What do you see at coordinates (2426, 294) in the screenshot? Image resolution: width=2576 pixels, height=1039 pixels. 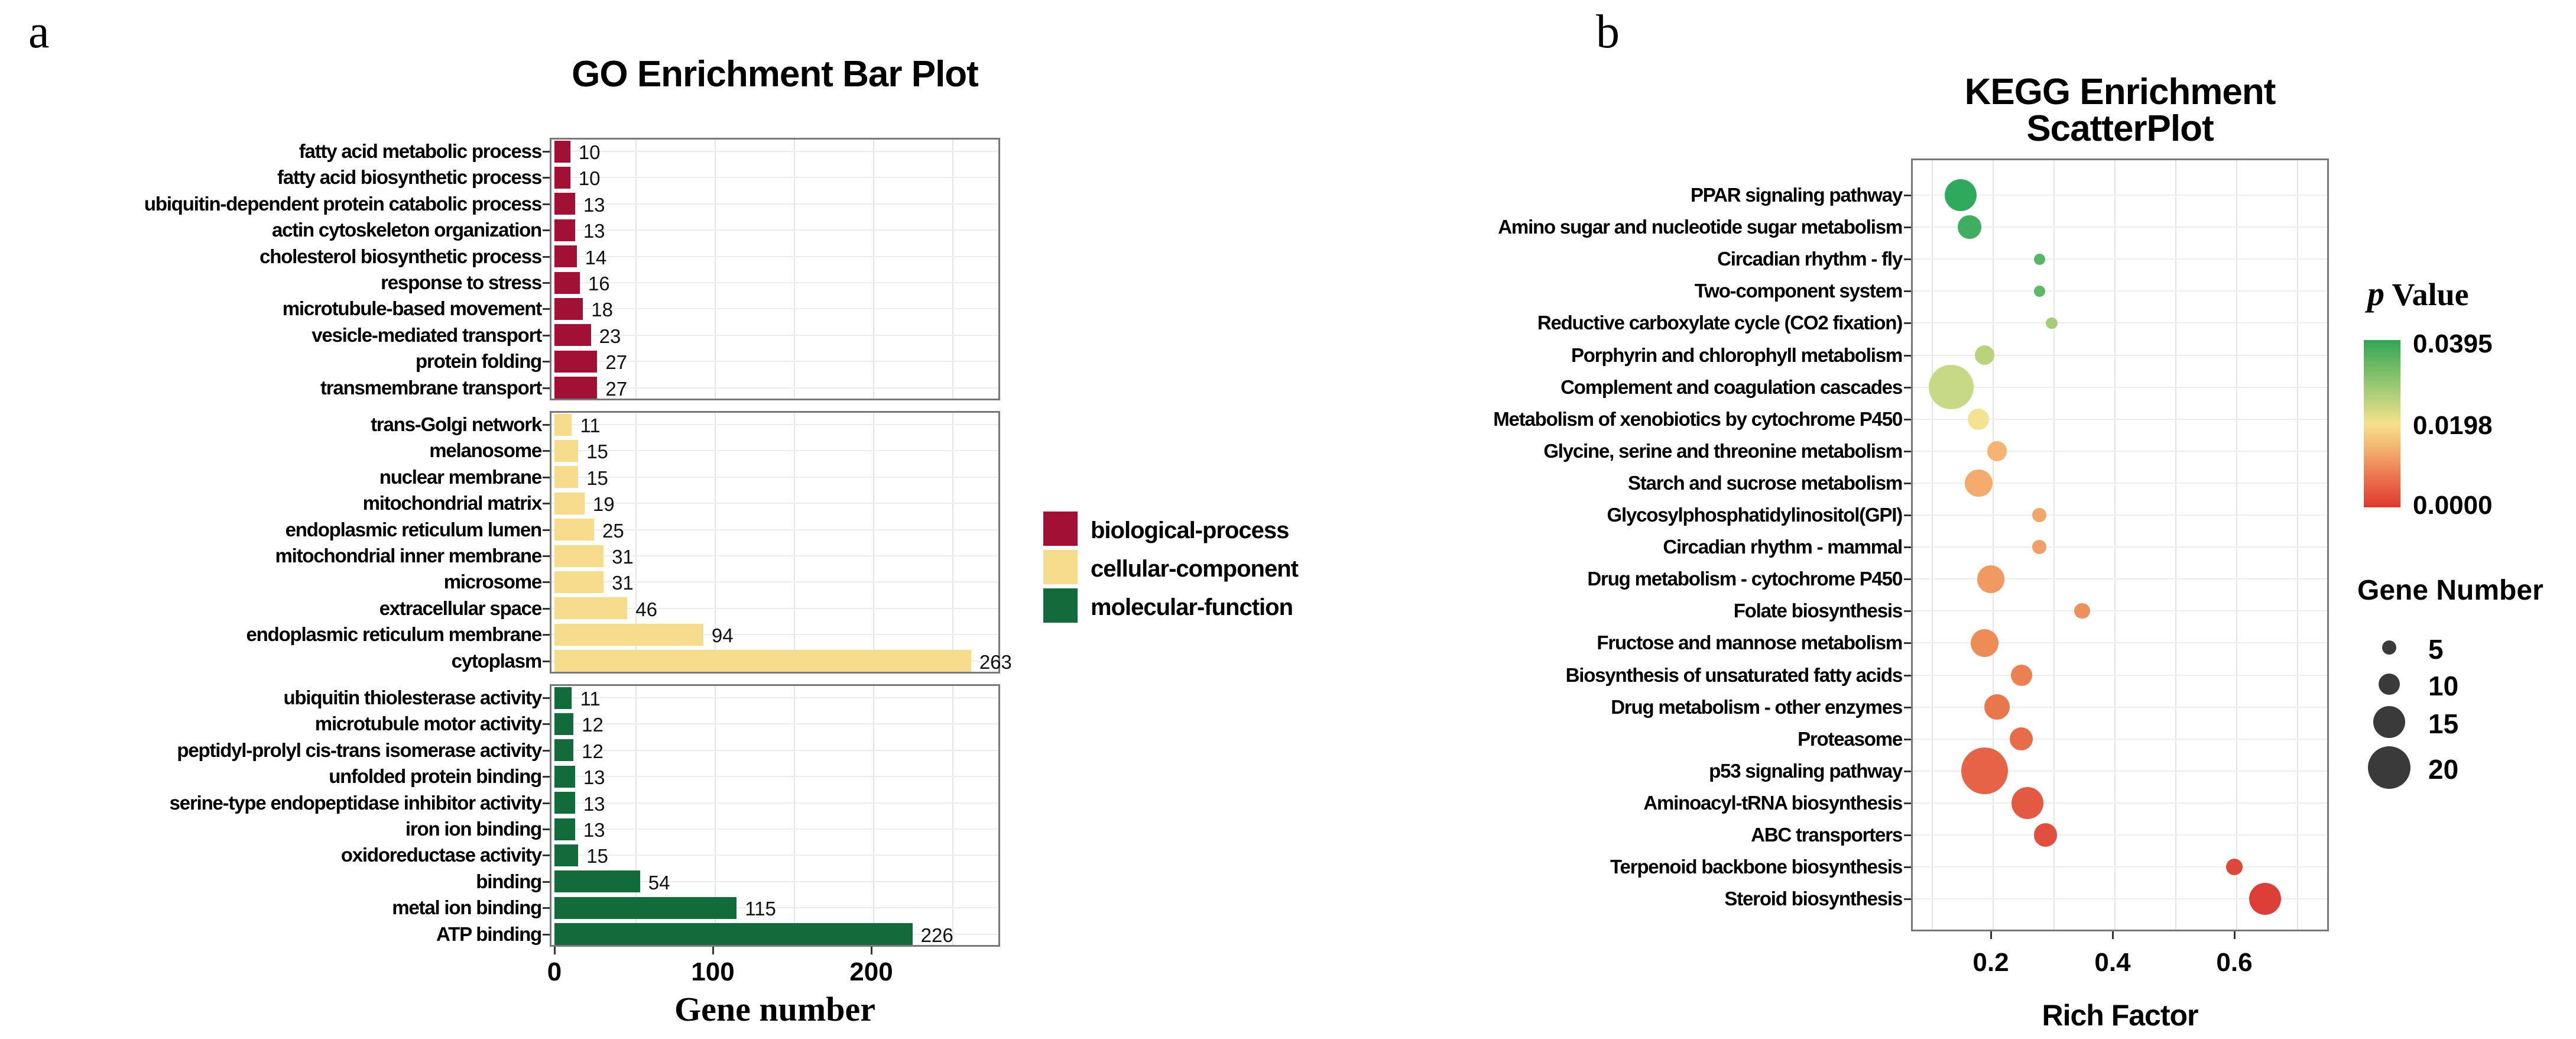 I see `pvalue-legend-title-rest: Value` at bounding box center [2426, 294].